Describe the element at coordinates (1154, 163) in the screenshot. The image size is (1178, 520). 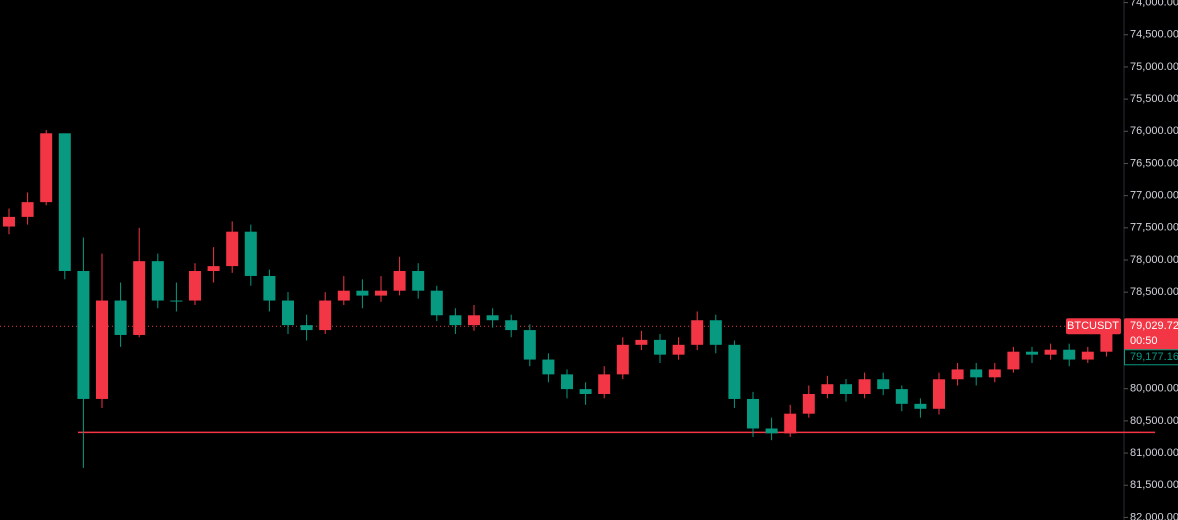
I see `y-tick-label: 76,500.00` at that location.